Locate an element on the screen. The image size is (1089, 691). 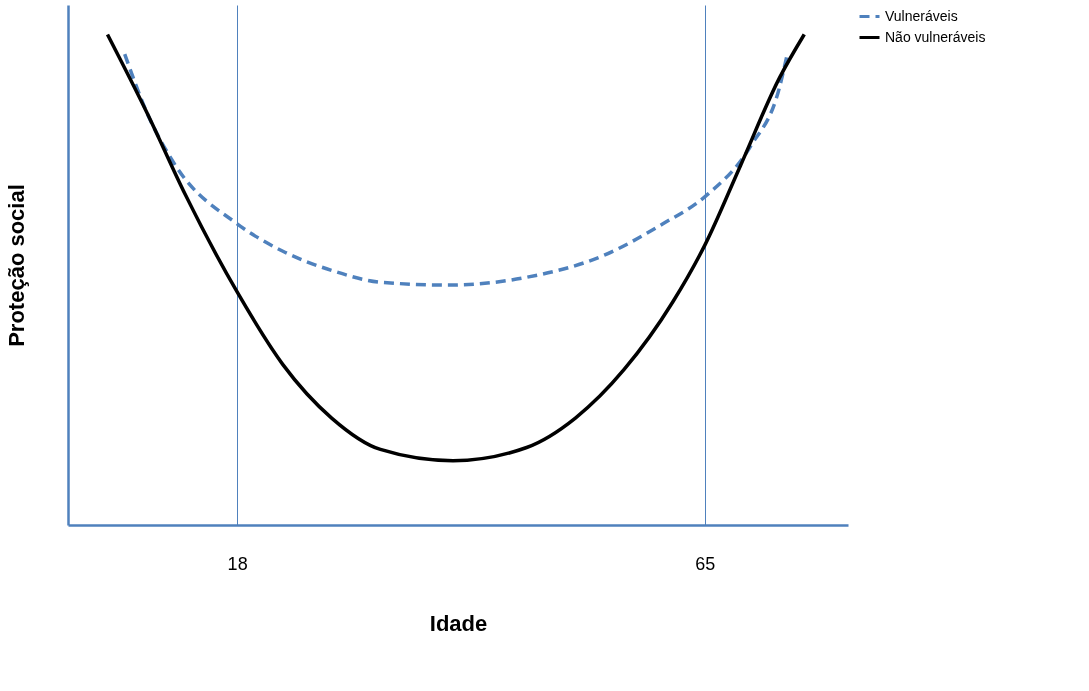
x-axis-title: Idade is located at coordinates (458, 623).